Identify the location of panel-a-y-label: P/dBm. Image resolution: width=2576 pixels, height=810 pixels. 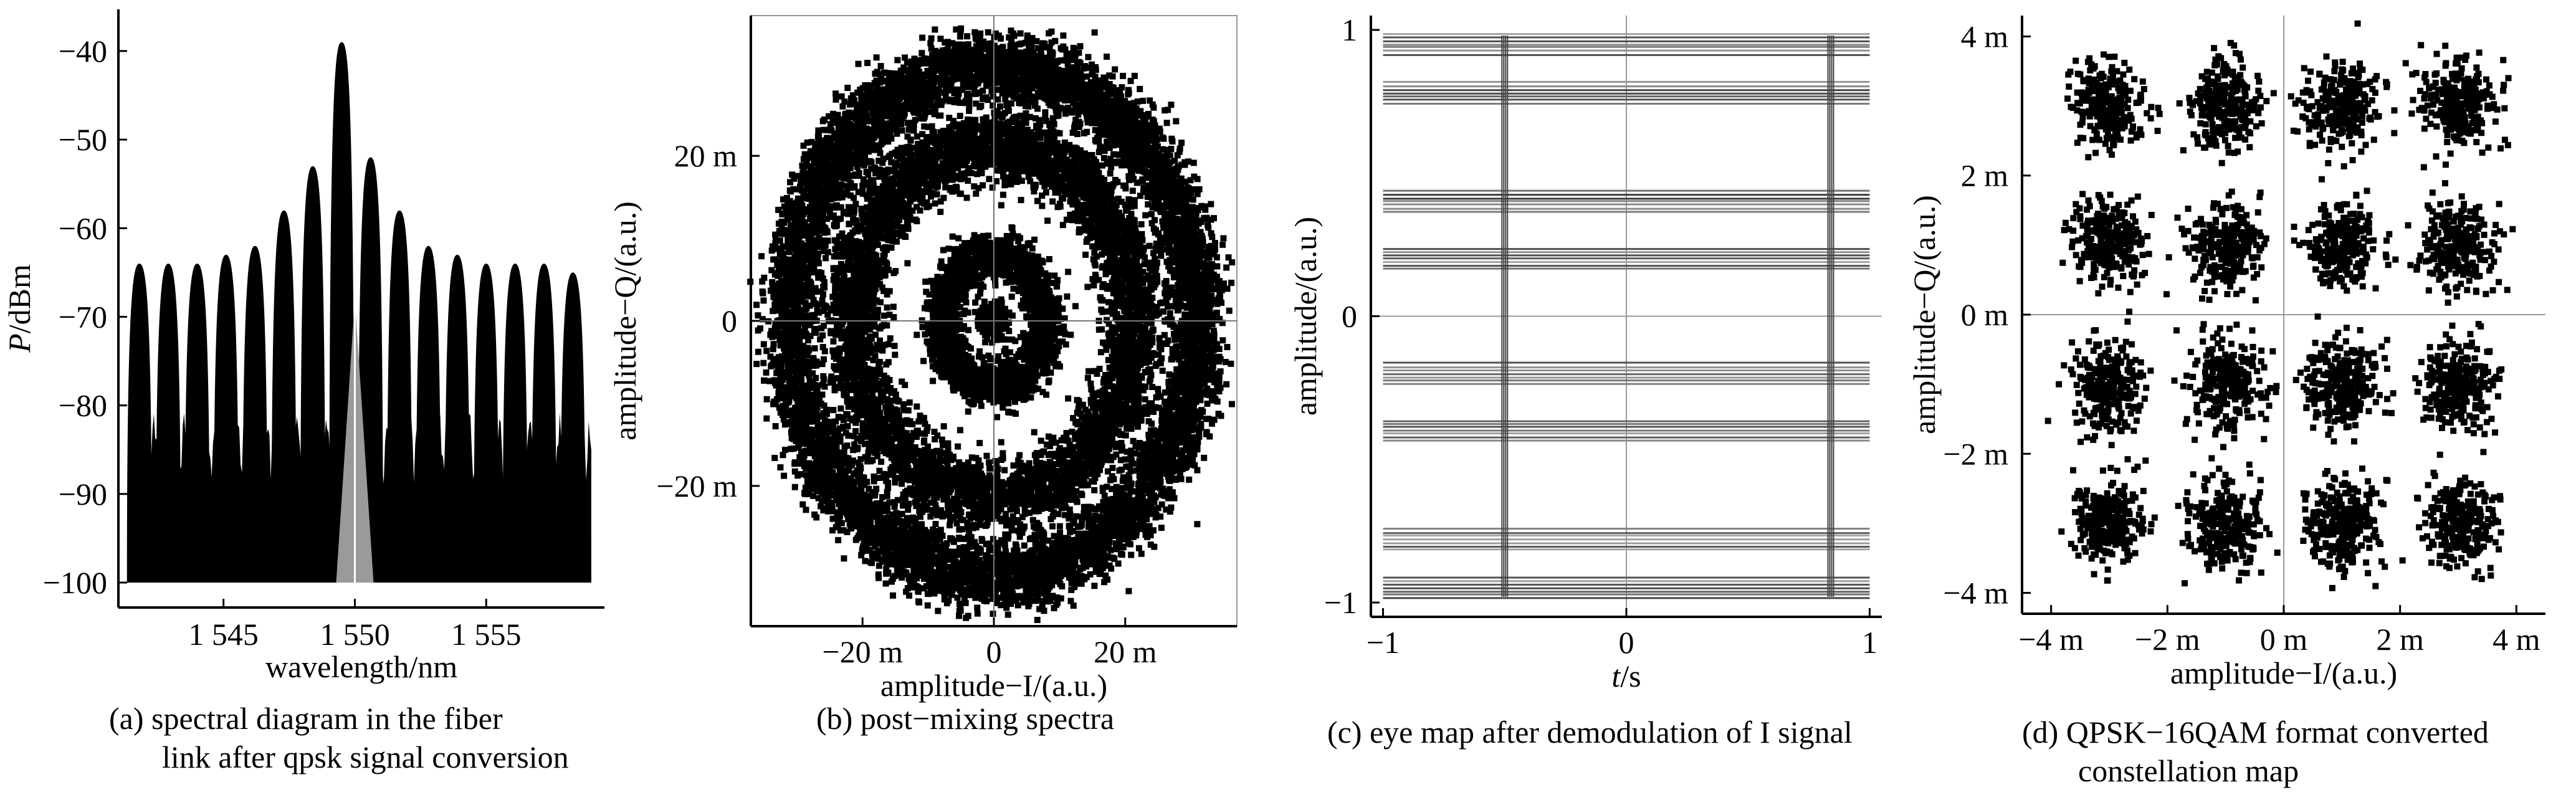
(19, 308).